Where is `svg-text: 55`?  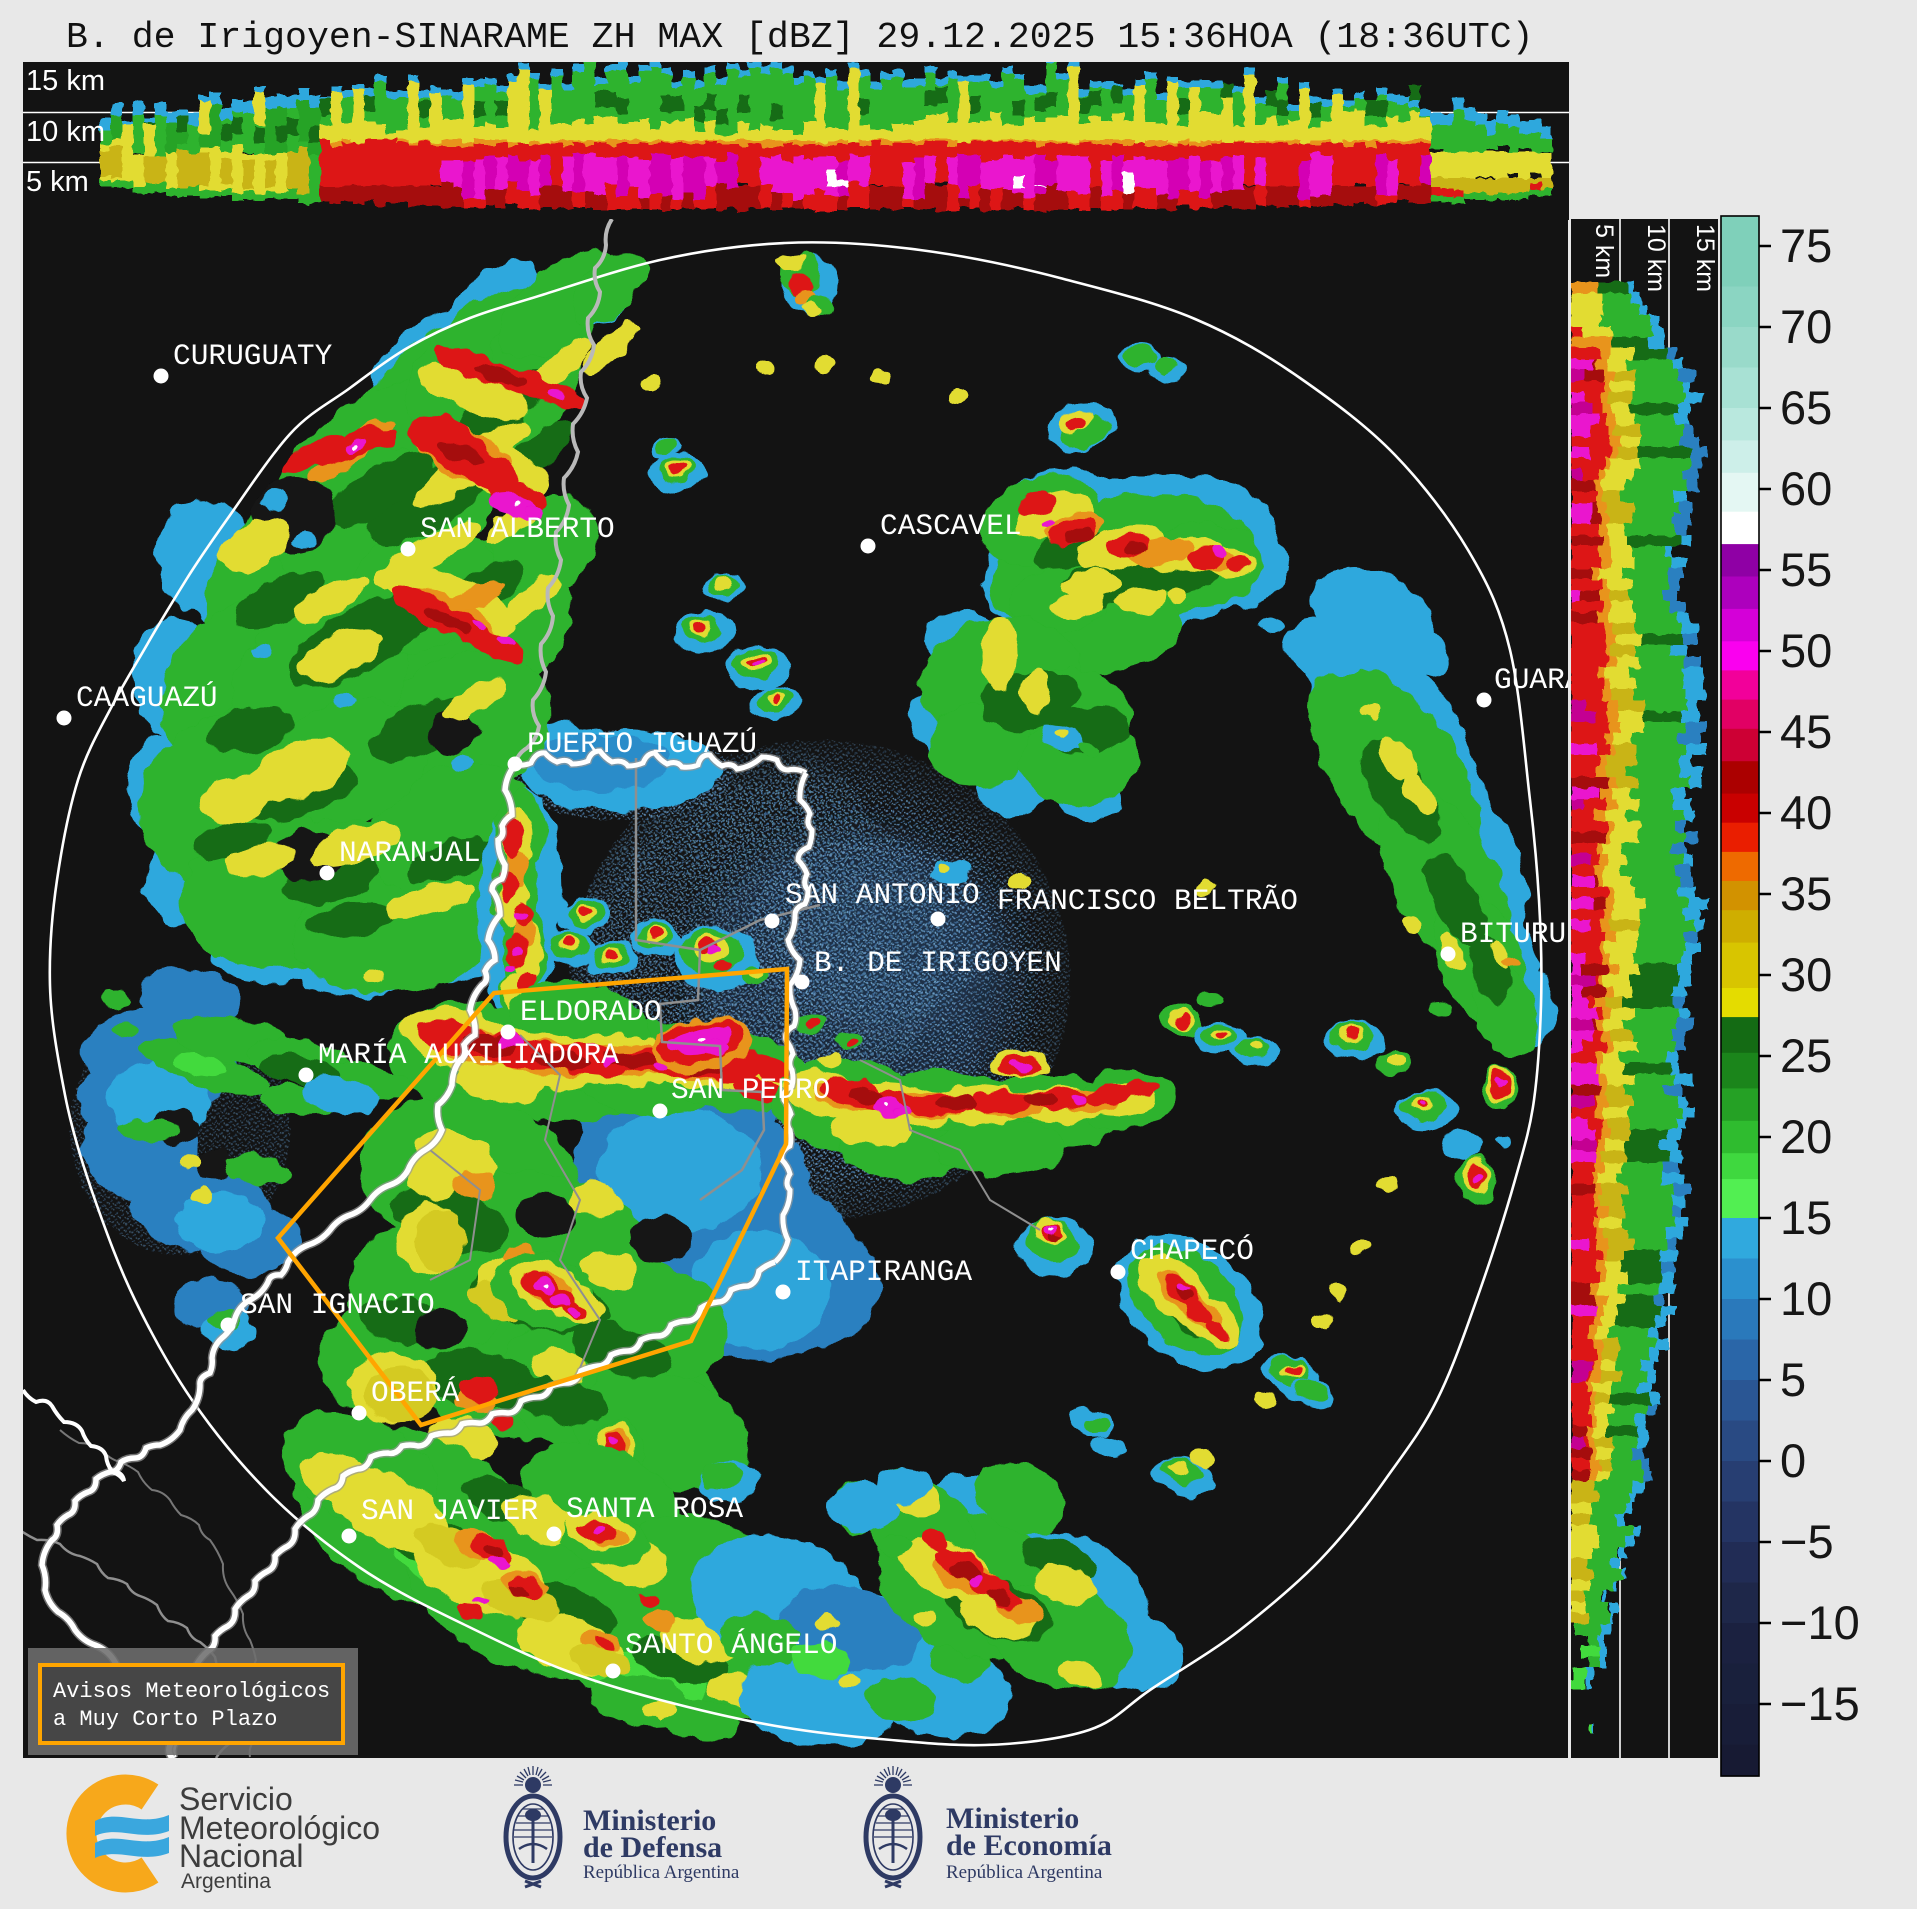 svg-text: 55 is located at coordinates (1806, 569).